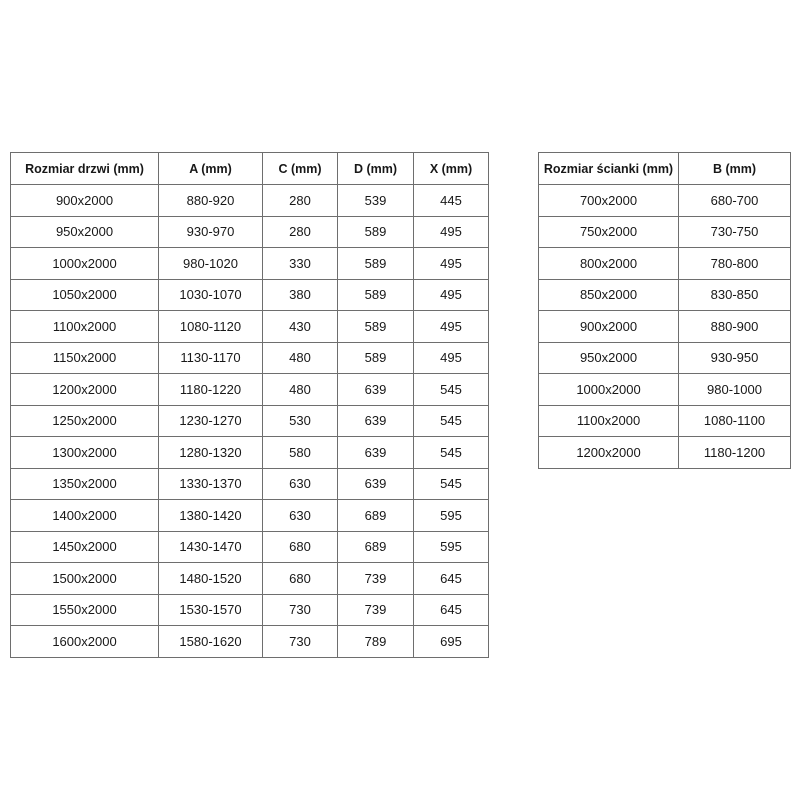 The width and height of the screenshot is (800, 800). Describe the element at coordinates (84, 515) in the screenshot. I see `cell-door-size: 1400x2000` at that location.